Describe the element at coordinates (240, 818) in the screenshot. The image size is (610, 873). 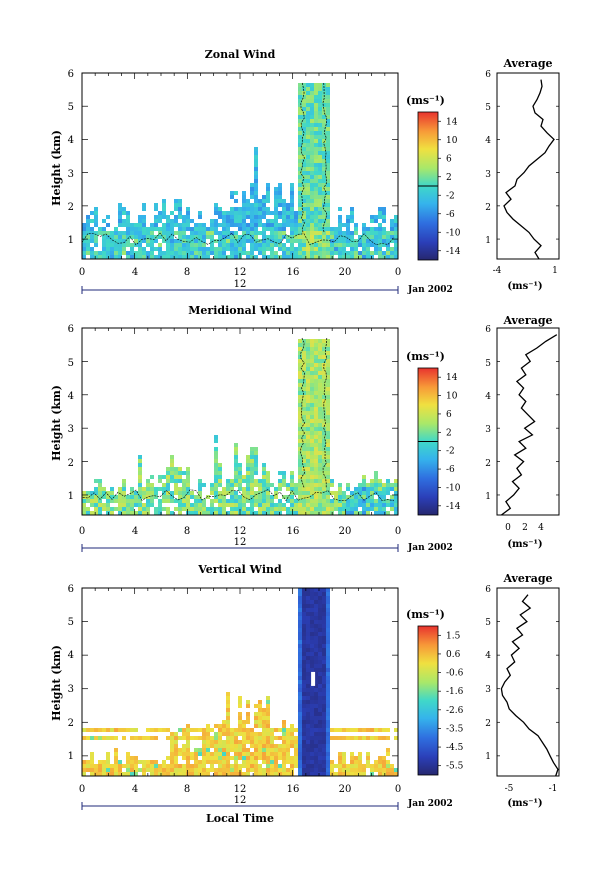
I see `x-axis-title: Local Time` at that location.